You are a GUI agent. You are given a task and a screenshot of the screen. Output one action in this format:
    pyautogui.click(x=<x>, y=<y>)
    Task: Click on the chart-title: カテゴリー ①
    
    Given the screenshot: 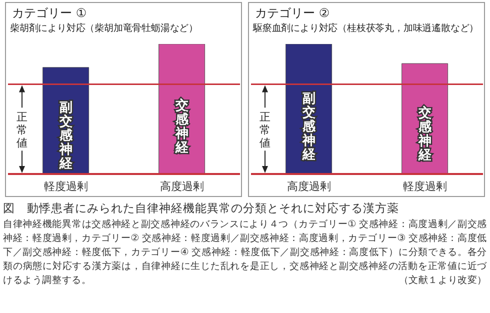 What is the action you would take?
    pyautogui.click(x=49, y=13)
    